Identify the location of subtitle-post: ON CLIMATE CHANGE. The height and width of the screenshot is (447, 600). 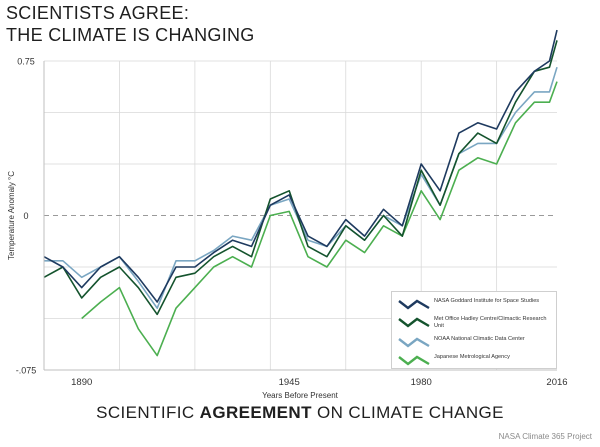
(407, 412).